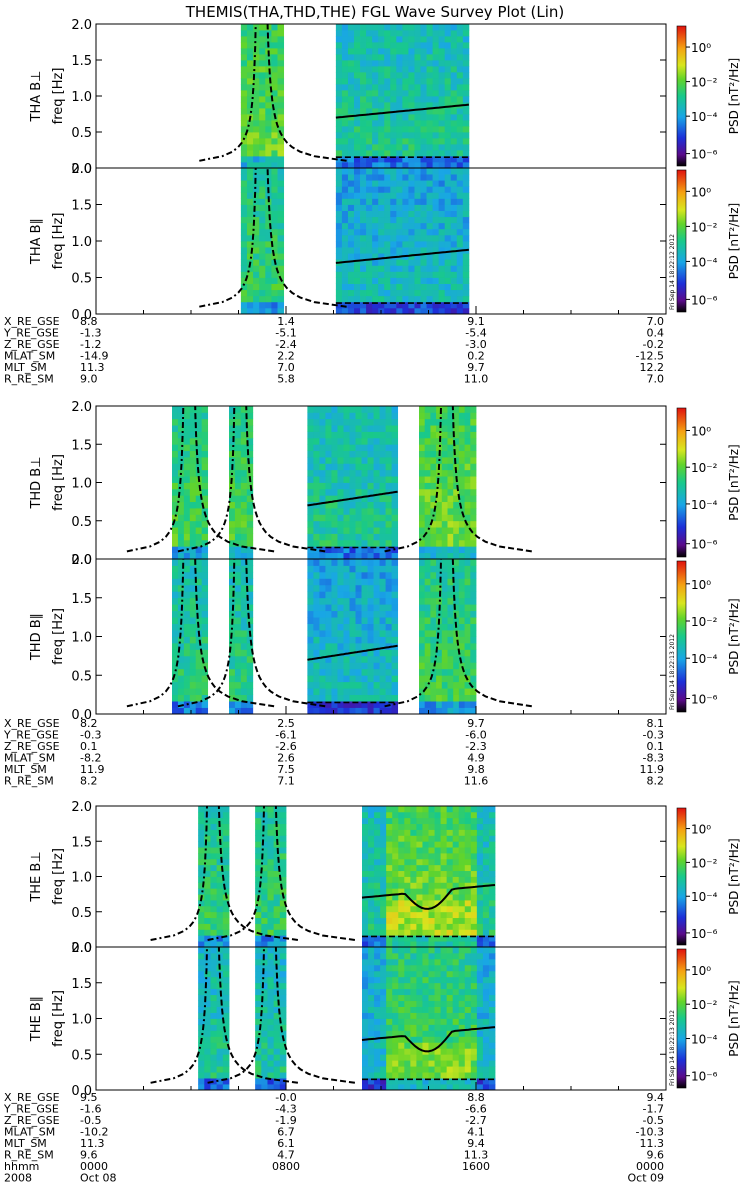 Image resolution: width=750 pixels, height=1200 pixels. What do you see at coordinates (428, 897) in the screenshot?
I see `fcp-line` at bounding box center [428, 897].